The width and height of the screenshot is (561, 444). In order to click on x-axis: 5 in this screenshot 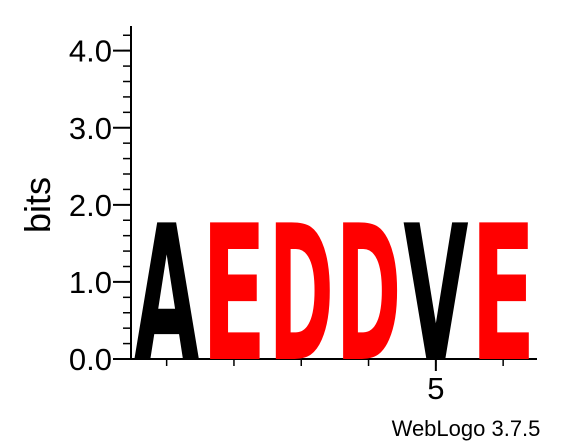, I will do `click(334, 382)`.